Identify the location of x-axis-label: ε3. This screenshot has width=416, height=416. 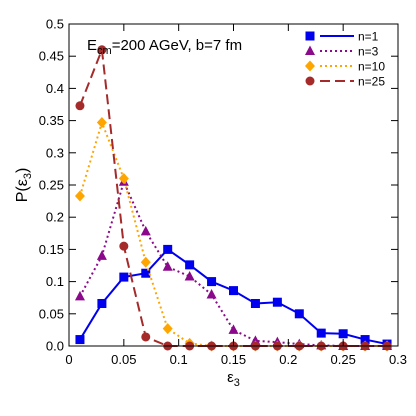
(233, 379).